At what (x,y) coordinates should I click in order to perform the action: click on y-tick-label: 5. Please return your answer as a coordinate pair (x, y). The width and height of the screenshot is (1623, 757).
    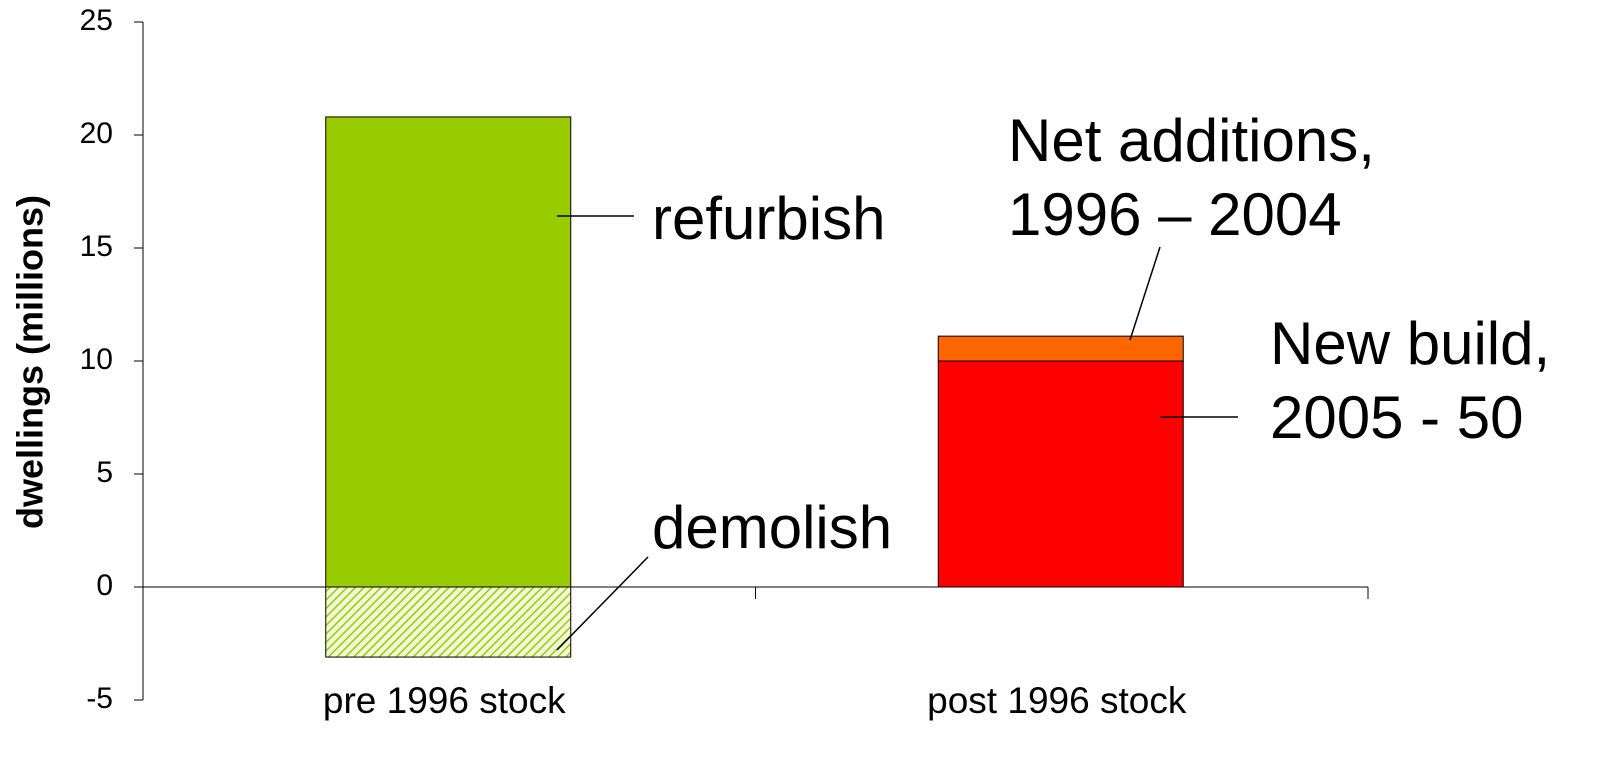
    Looking at the image, I should click on (104, 472).